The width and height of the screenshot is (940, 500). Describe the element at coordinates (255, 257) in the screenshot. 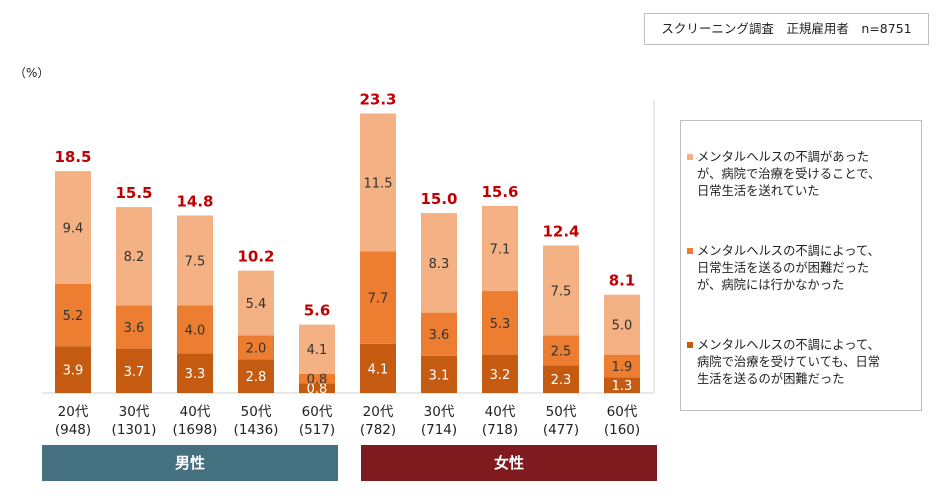

I see `total-label-4: 10.2` at that location.